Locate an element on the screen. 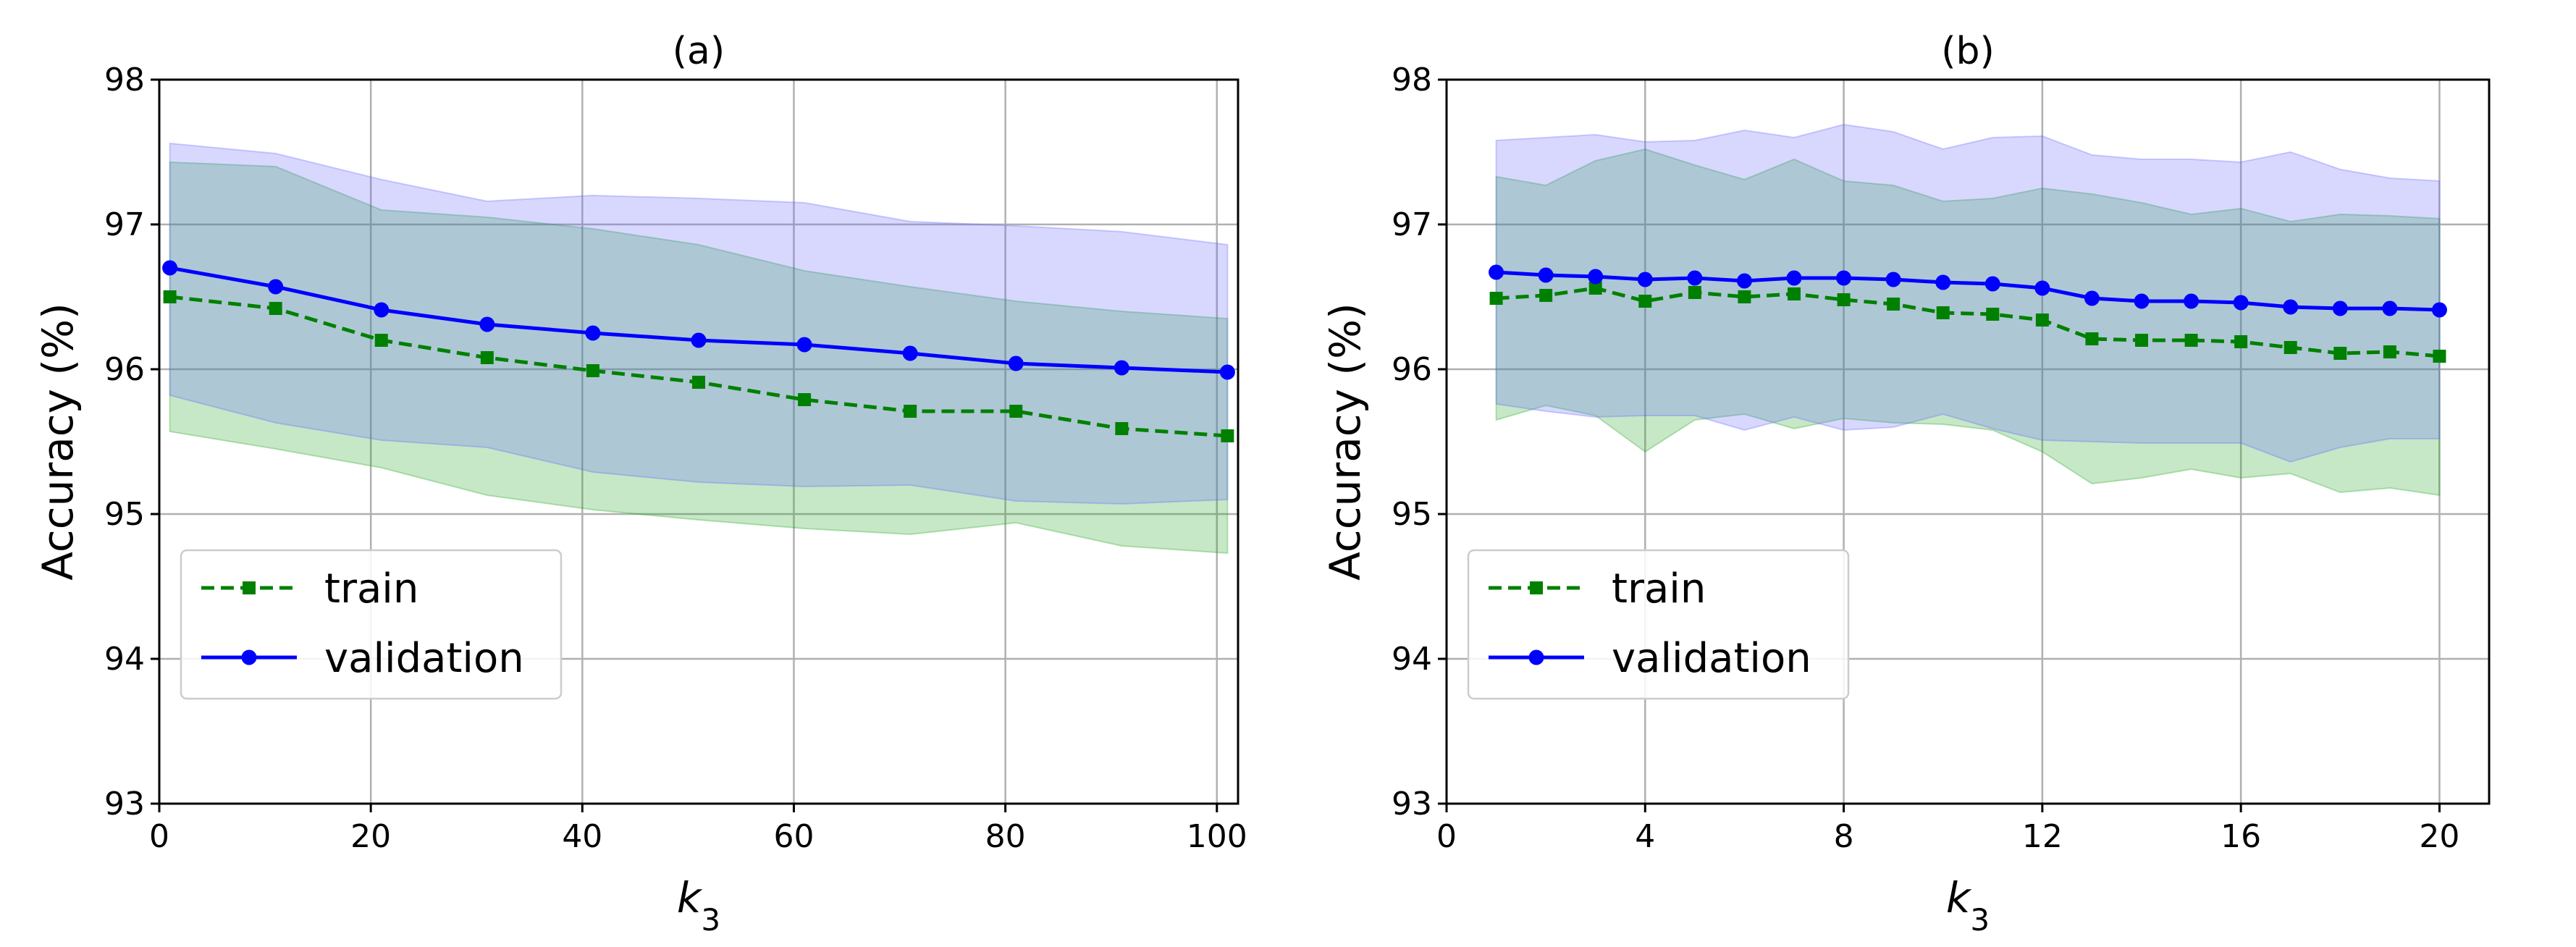 This screenshot has width=2576, height=947. x-tick-label: 16 is located at coordinates (2241, 837).